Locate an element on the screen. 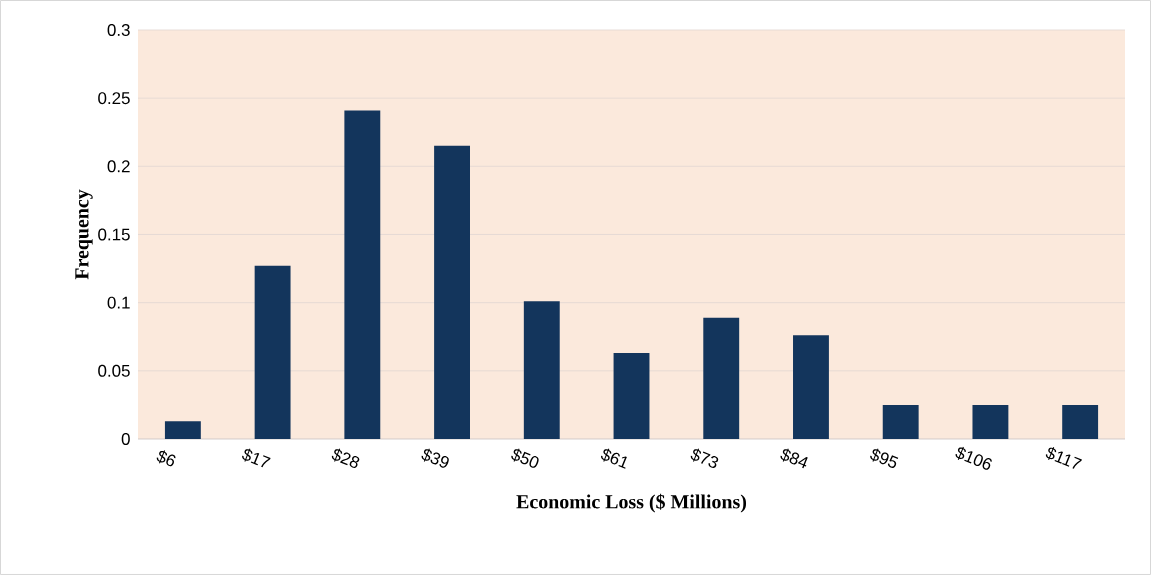 This screenshot has height=575, width=1151. y-tick-label: 0.25 is located at coordinates (114, 98).